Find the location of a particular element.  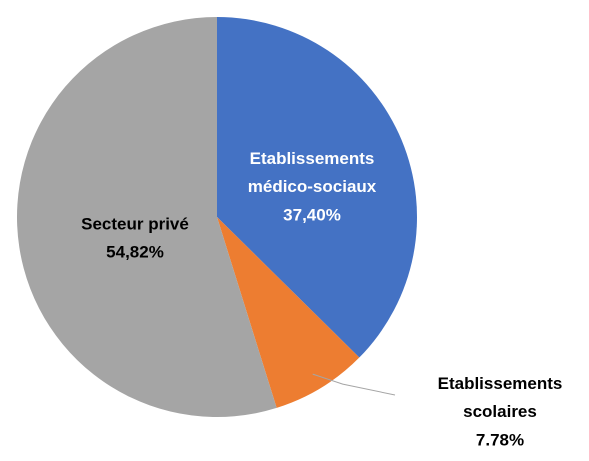

slice-label: Etablissements médico-sociaux 37,40% is located at coordinates (312, 186).